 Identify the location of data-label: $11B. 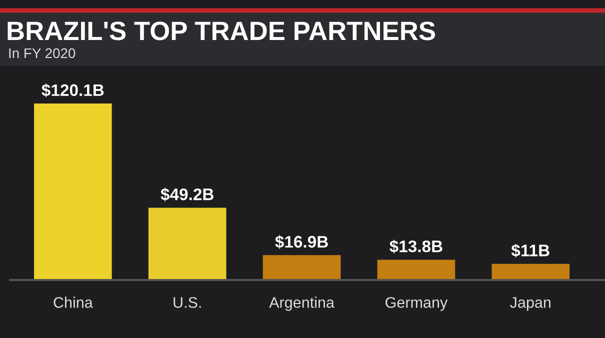
(530, 251).